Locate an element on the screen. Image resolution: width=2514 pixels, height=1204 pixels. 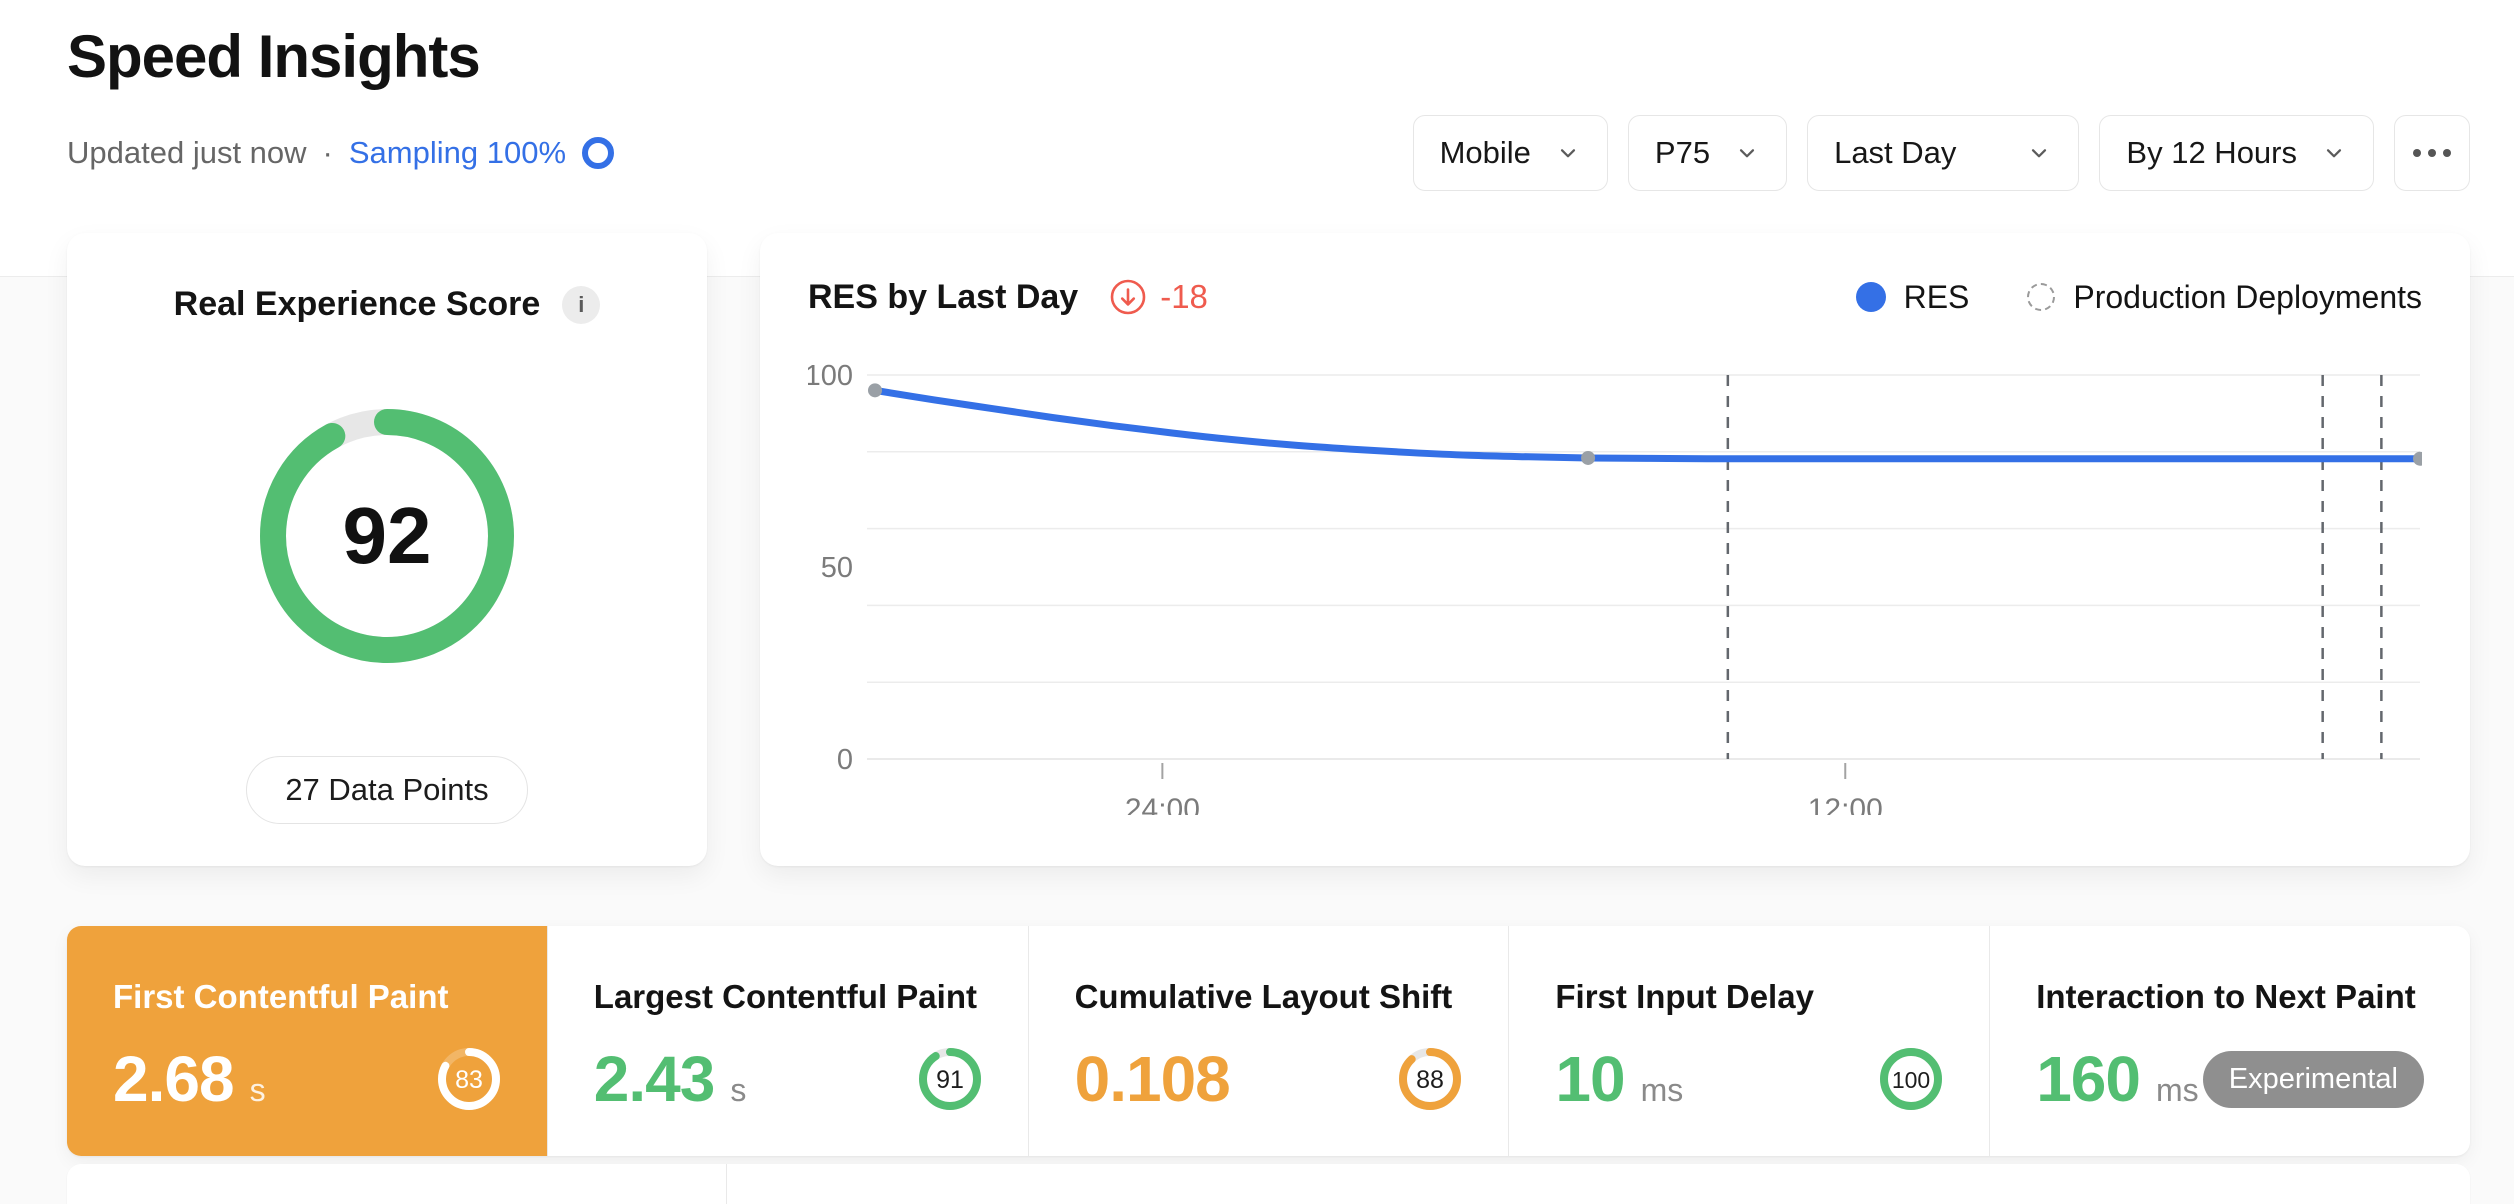
metric-title: First Input Delay is located at coordinates (1684, 996).